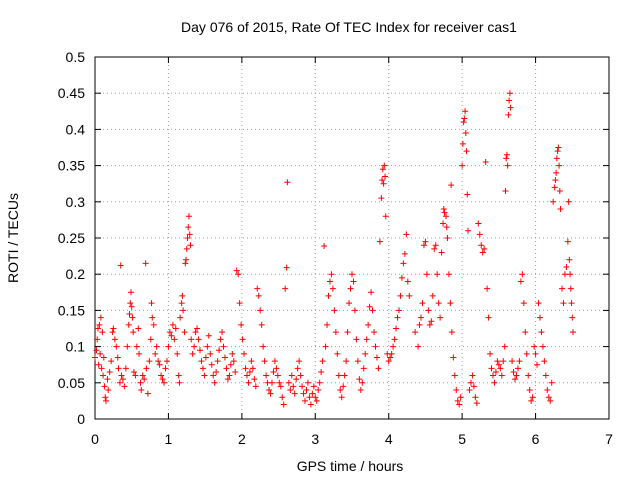 The width and height of the screenshot is (640, 480). Describe the element at coordinates (71, 310) in the screenshot. I see `y-tick-label: 0.15` at that location.